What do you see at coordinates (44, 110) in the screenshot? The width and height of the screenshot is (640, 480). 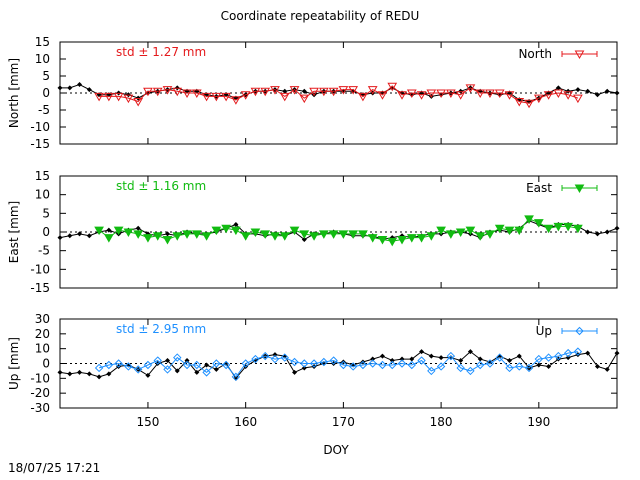 I see `north-ytick-label: -5` at bounding box center [44, 110].